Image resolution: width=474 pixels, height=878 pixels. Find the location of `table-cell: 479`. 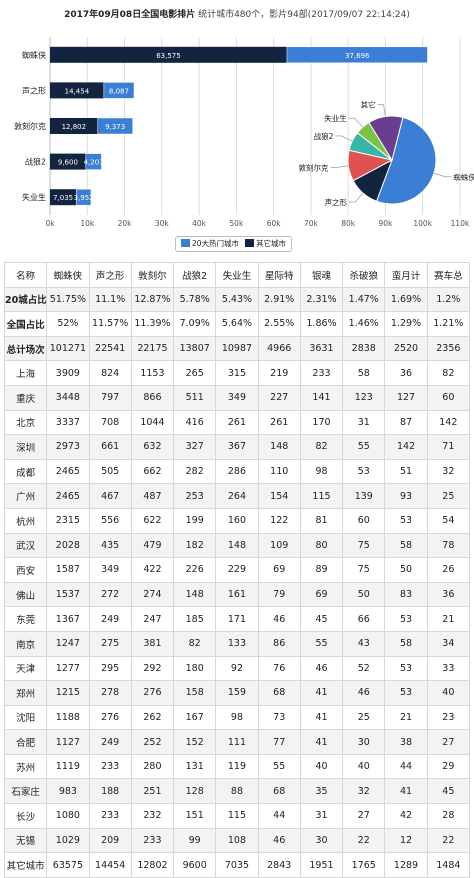

table-cell: 479 is located at coordinates (152, 545).